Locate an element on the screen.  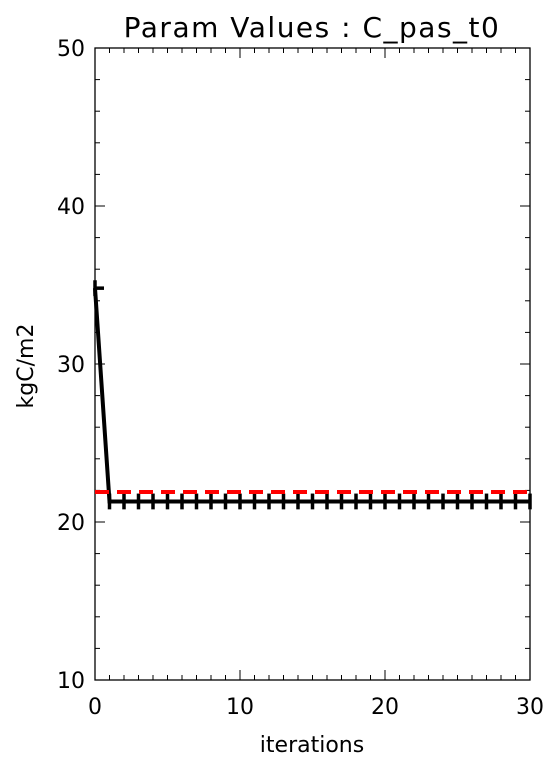
y-tick-label: 20 is located at coordinates (71, 523).